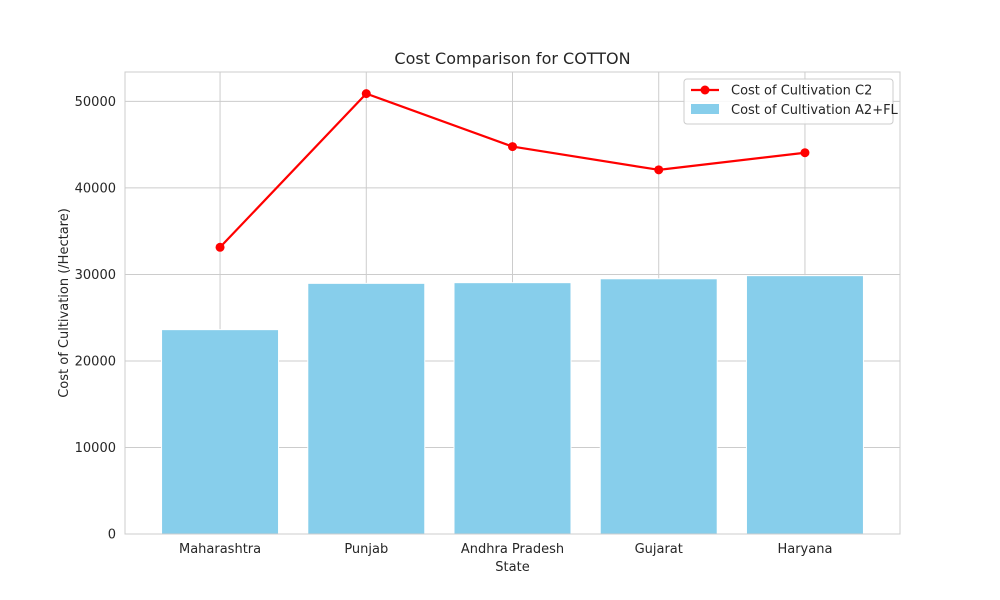 Image resolution: width=1000 pixels, height=600 pixels. I want to click on chart-title: Cost Comparison for COTTON, so click(512, 58).